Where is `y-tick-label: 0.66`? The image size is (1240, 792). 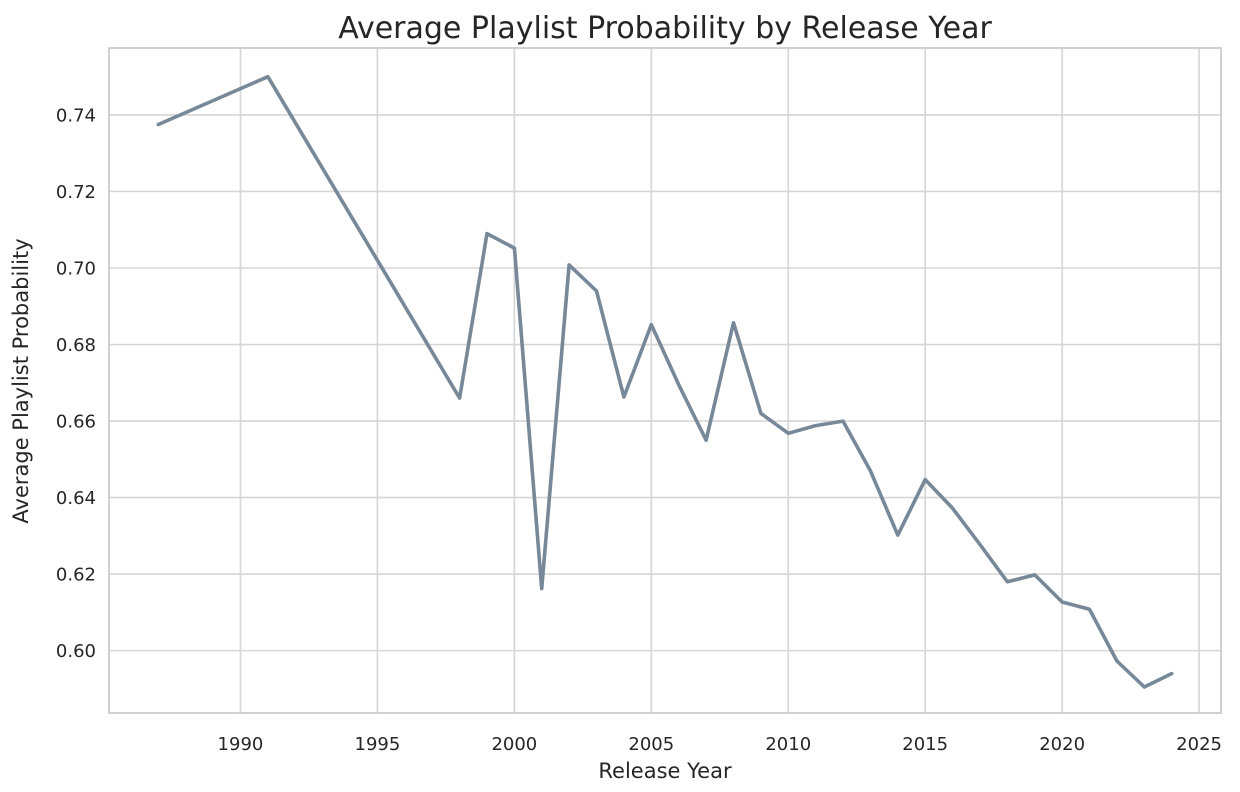
y-tick-label: 0.66 is located at coordinates (76, 422).